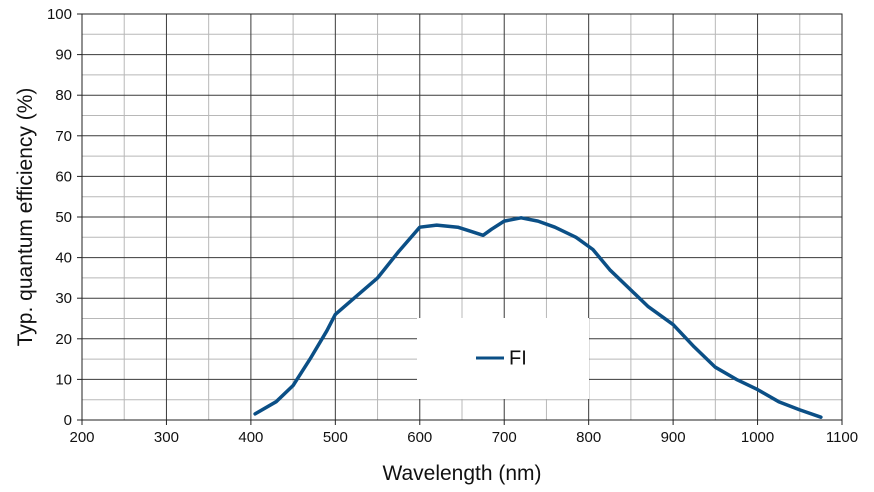  Describe the element at coordinates (63, 95) in the screenshot. I see `y-tick-label: 80` at that location.